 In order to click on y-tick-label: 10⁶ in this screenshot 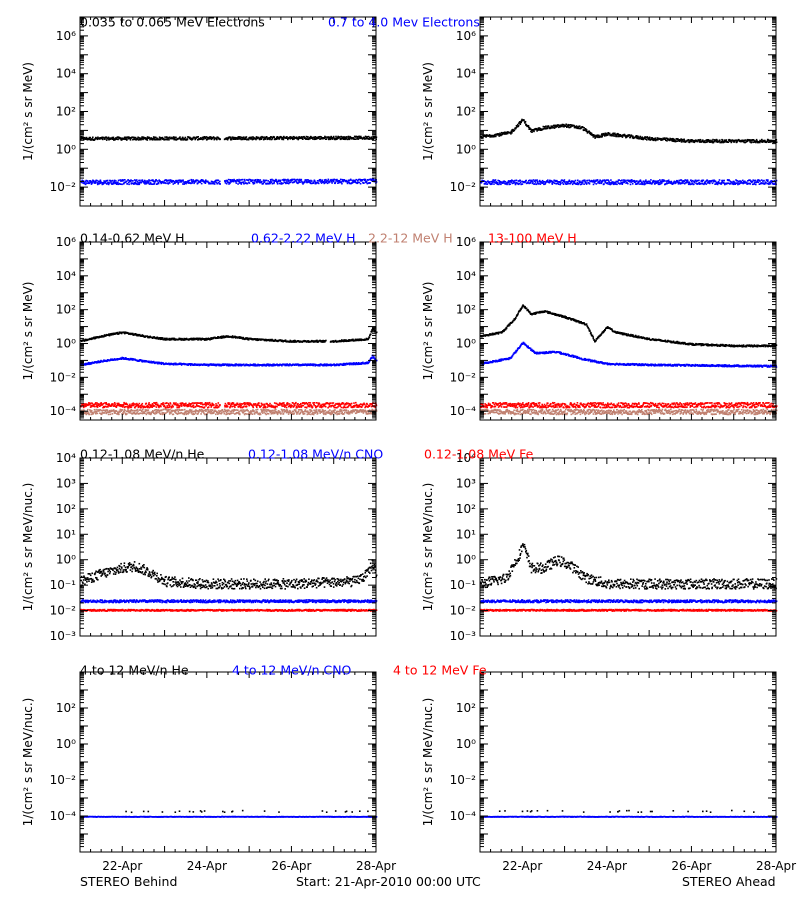, I will do `click(466, 36)`.